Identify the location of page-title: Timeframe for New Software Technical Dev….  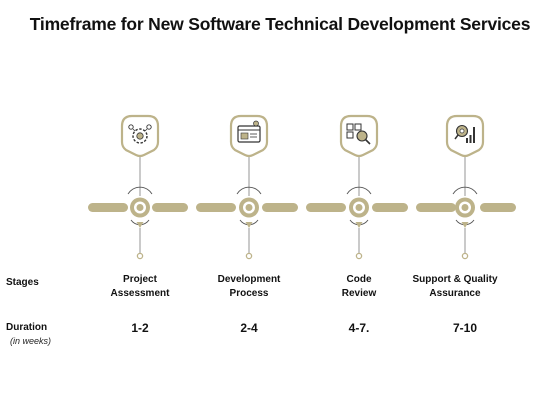
(280, 24).